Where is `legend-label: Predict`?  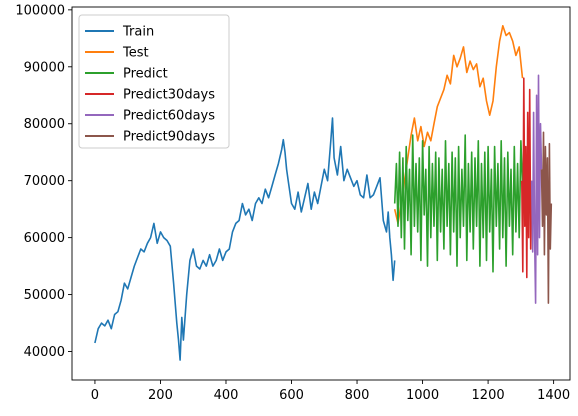
legend-label: Predict is located at coordinates (145, 74).